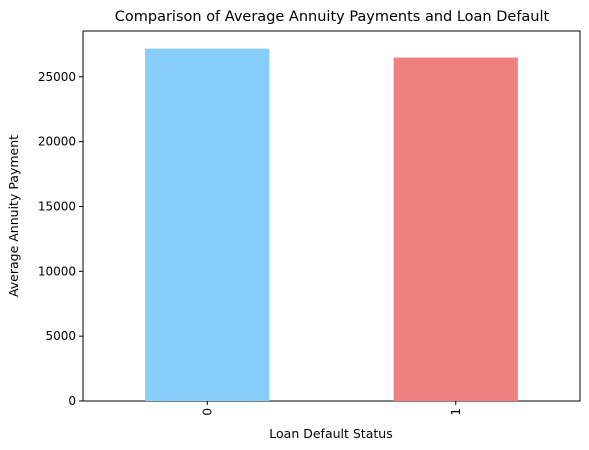 Image resolution: width=589 pixels, height=450 pixels. Describe the element at coordinates (13, 216) in the screenshot. I see `y-axis-label: Average Annuity Payment` at that location.